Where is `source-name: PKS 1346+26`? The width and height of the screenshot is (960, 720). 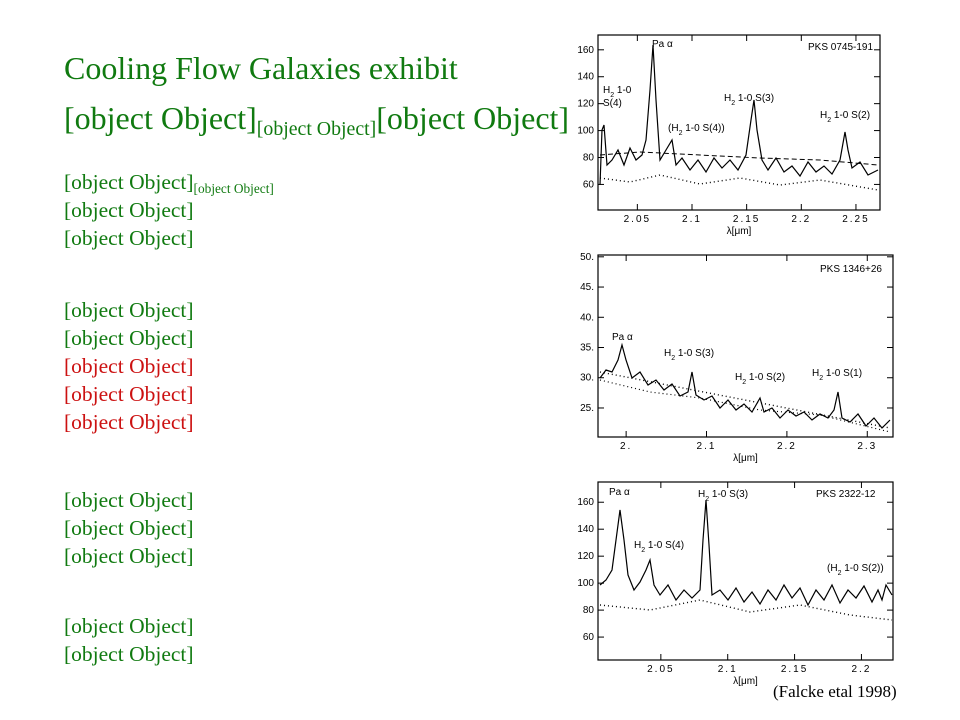
source-name: PKS 1346+26 is located at coordinates (851, 269).